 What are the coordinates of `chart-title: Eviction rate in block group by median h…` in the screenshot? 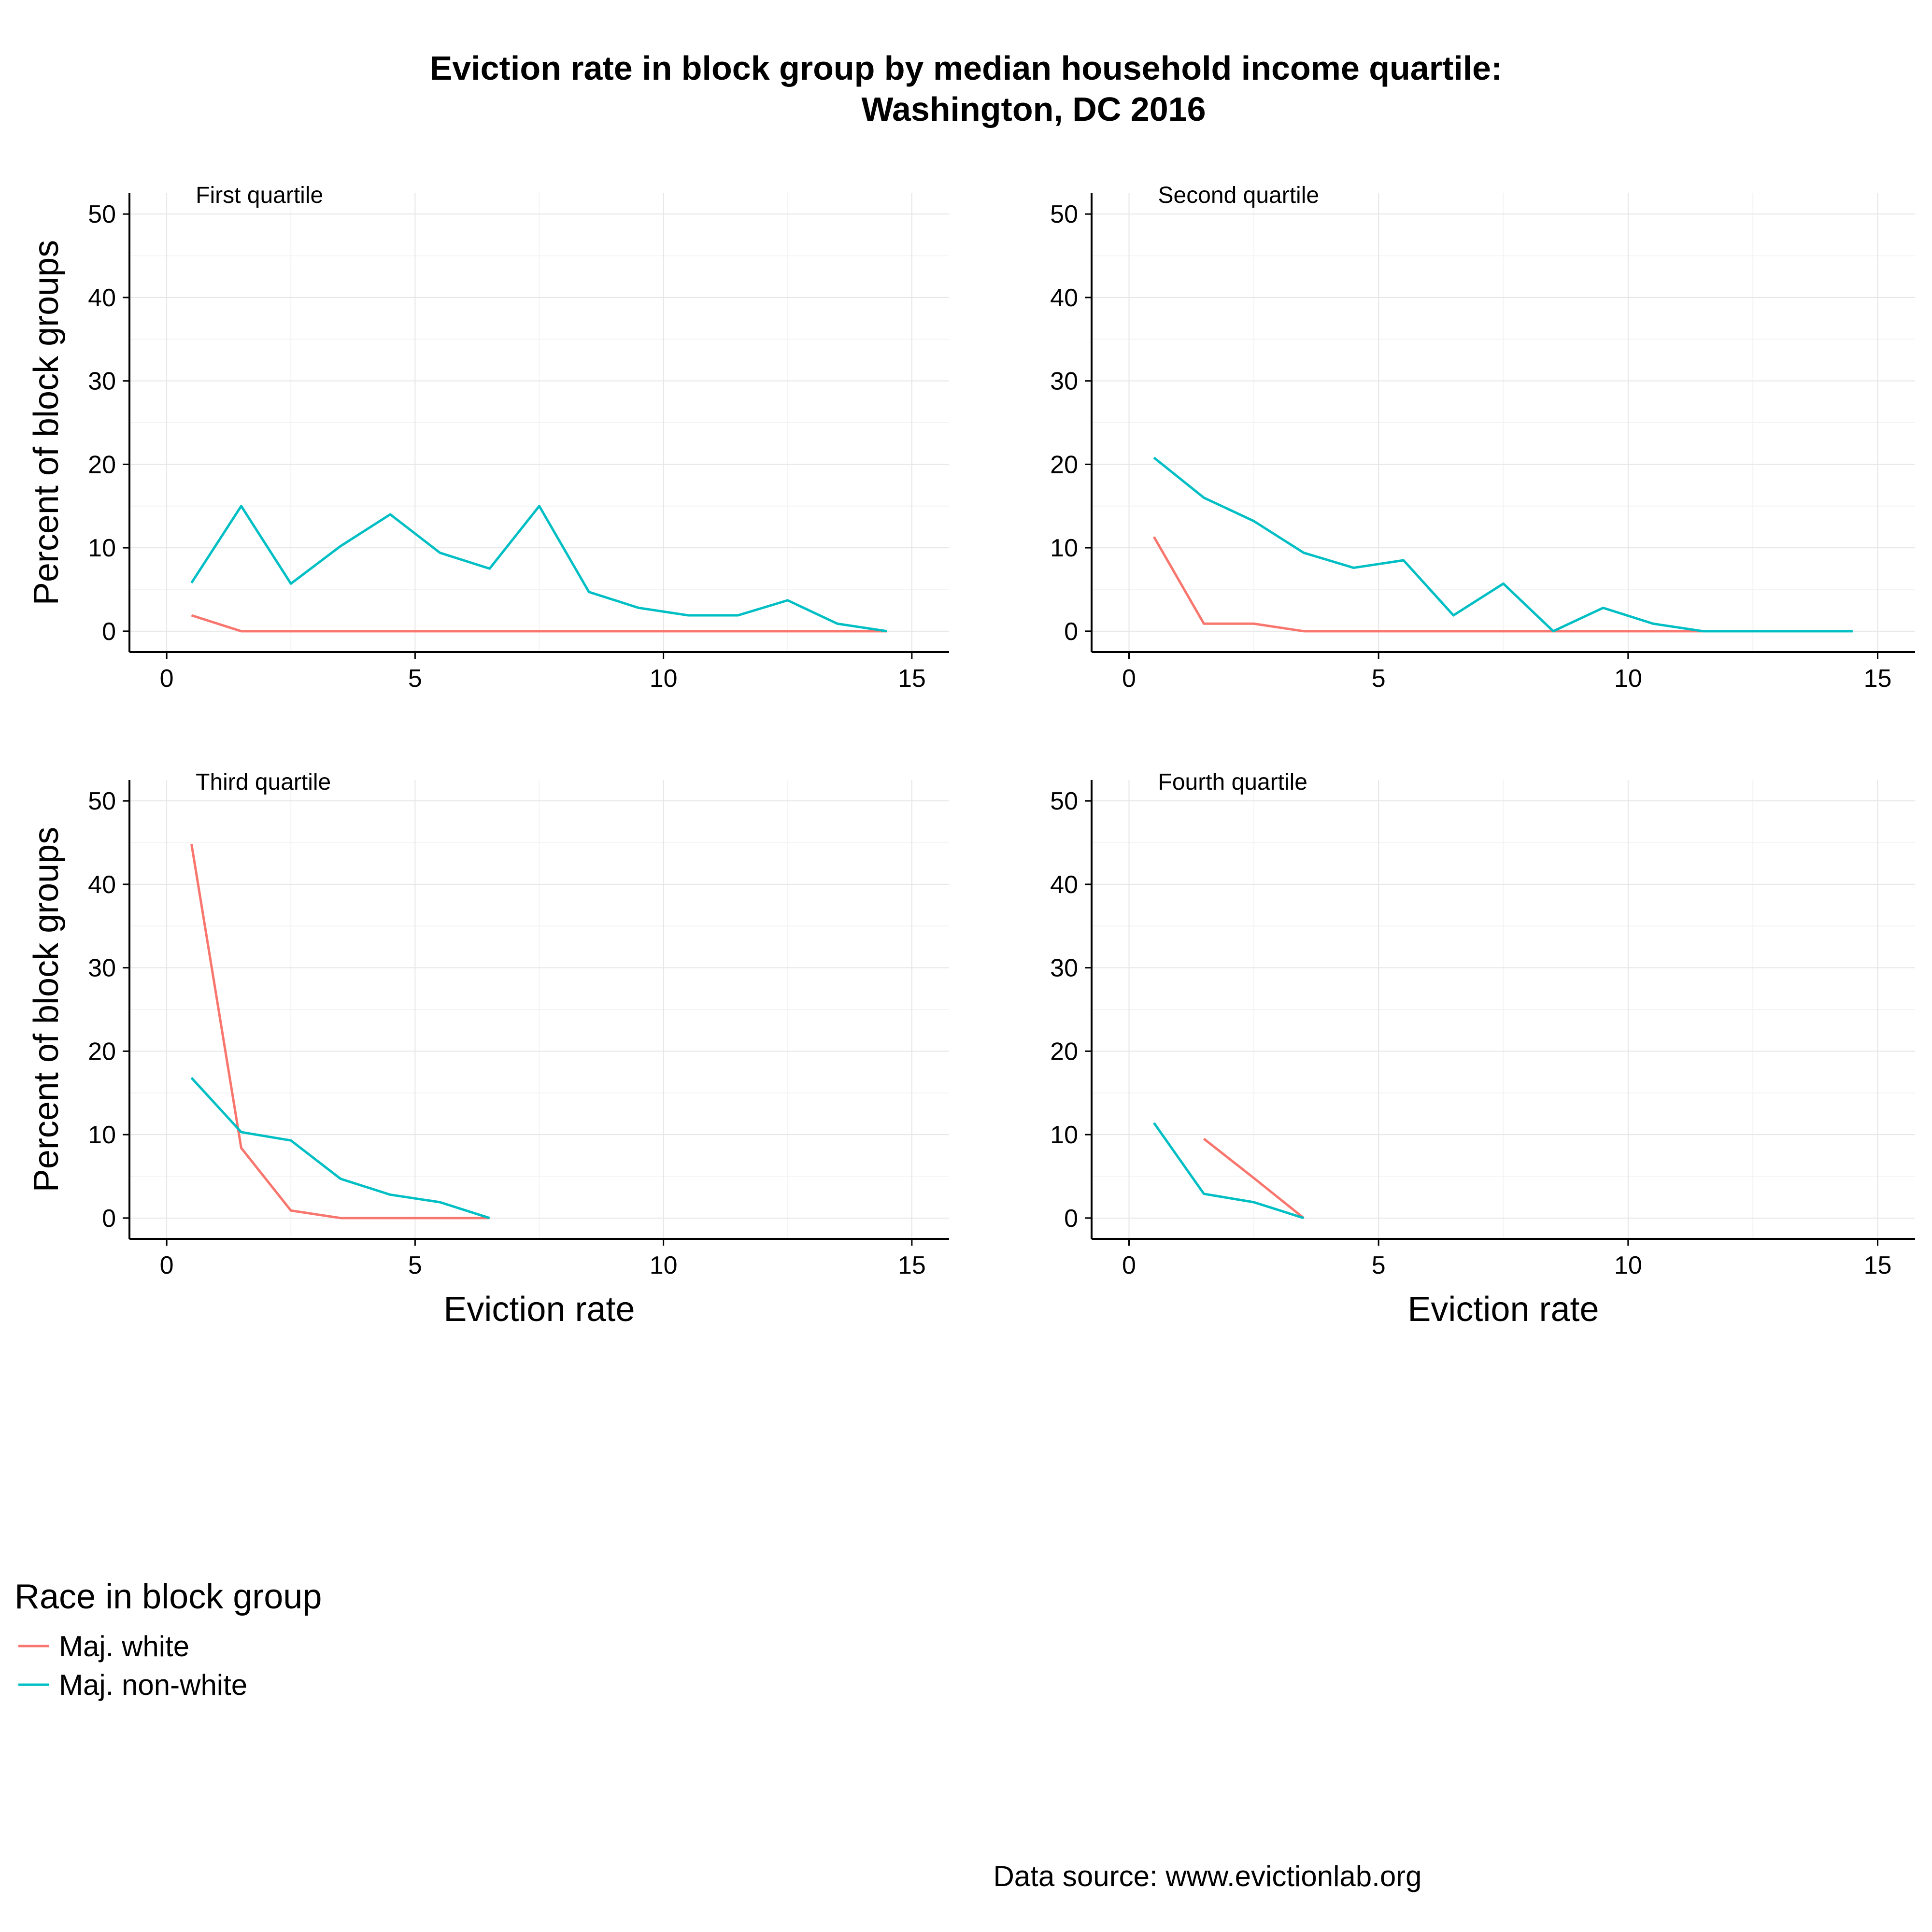 It's located at (966, 68).